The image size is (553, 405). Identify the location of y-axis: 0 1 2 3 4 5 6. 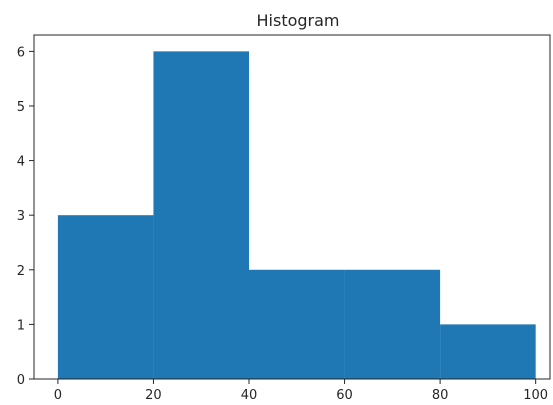
(25, 216).